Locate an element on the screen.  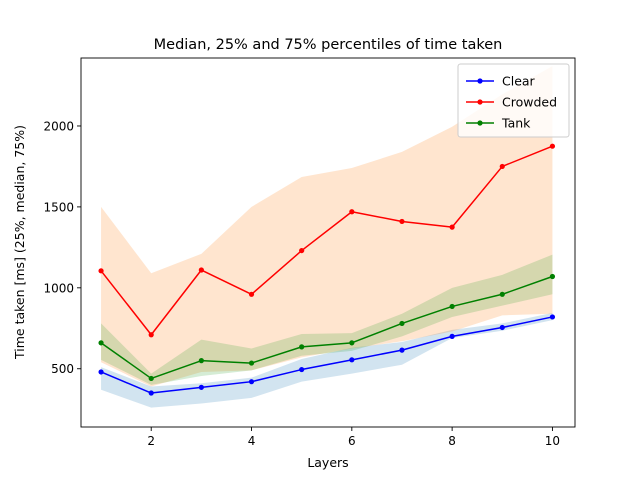
legend-box is located at coordinates (513, 100).